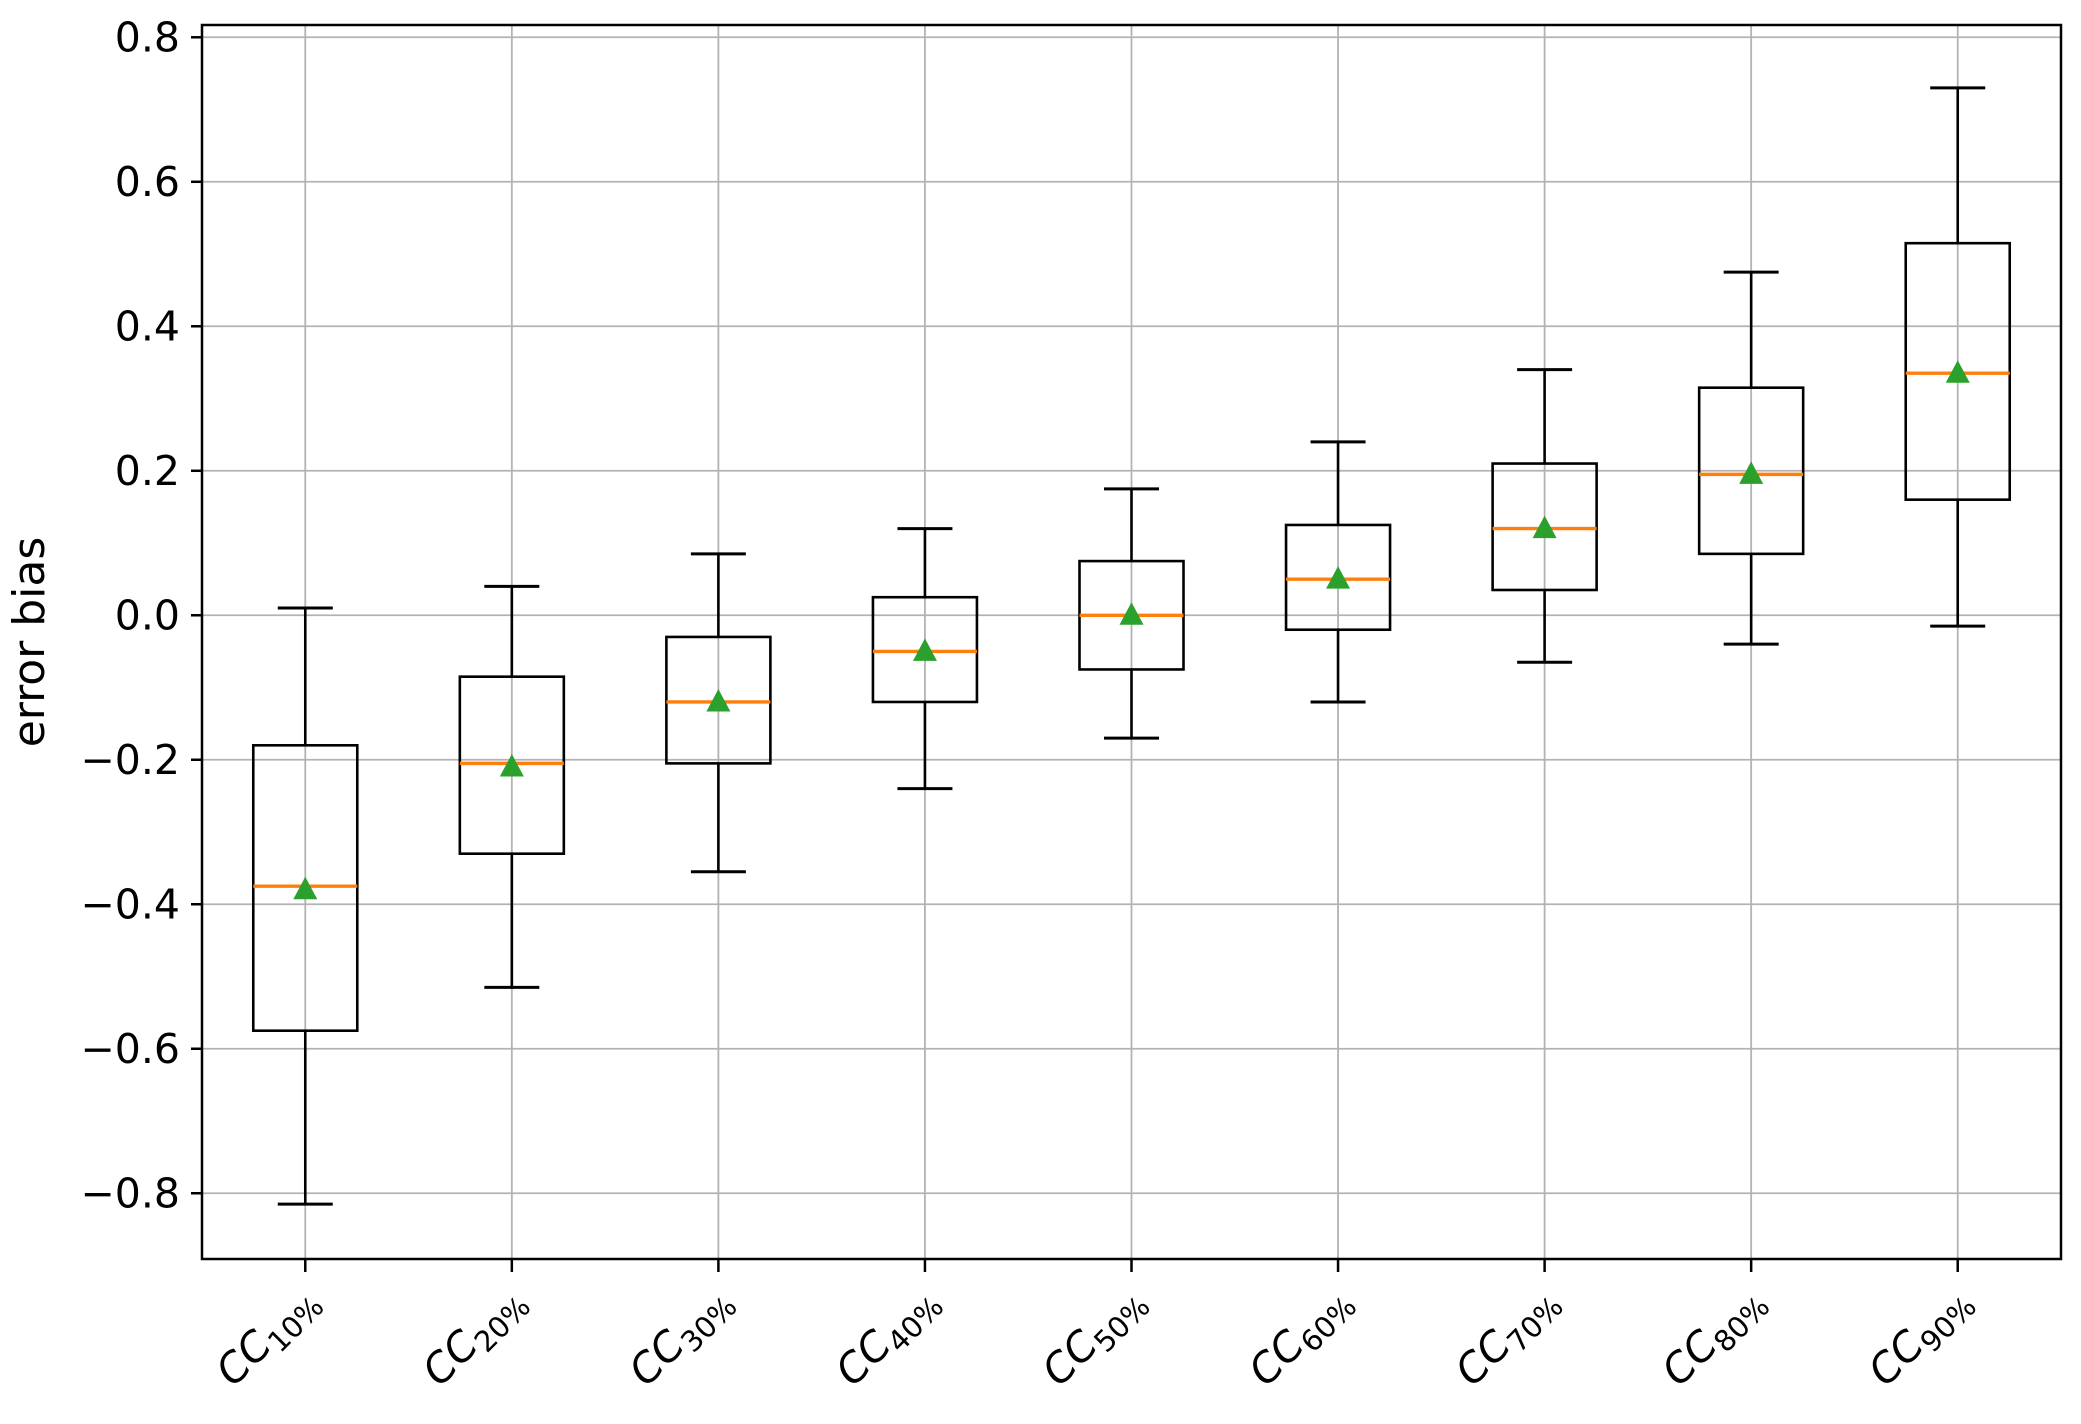  I want to click on y-tick-label: 0.2, so click(147, 471).